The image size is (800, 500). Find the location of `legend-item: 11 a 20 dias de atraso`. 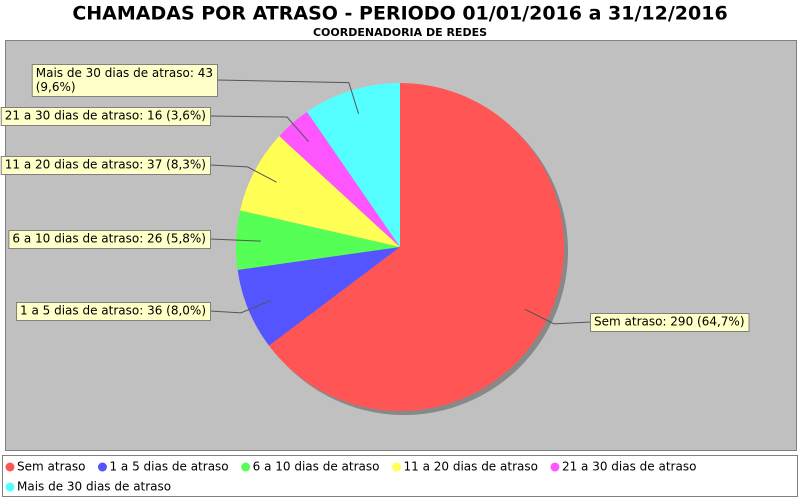

legend-item: 11 a 20 dias de atraso is located at coordinates (464, 467).